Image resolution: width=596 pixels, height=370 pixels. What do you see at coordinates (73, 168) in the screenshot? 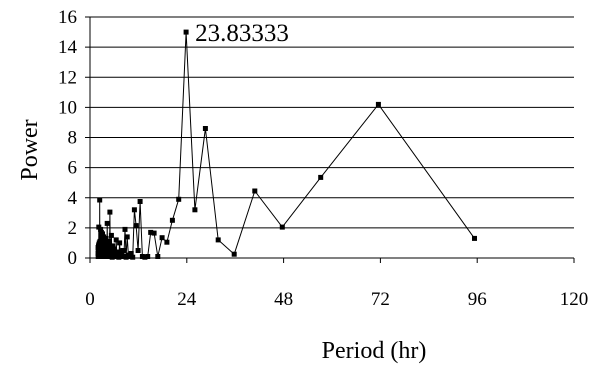
I see `y-tick-label: 6` at bounding box center [73, 168].